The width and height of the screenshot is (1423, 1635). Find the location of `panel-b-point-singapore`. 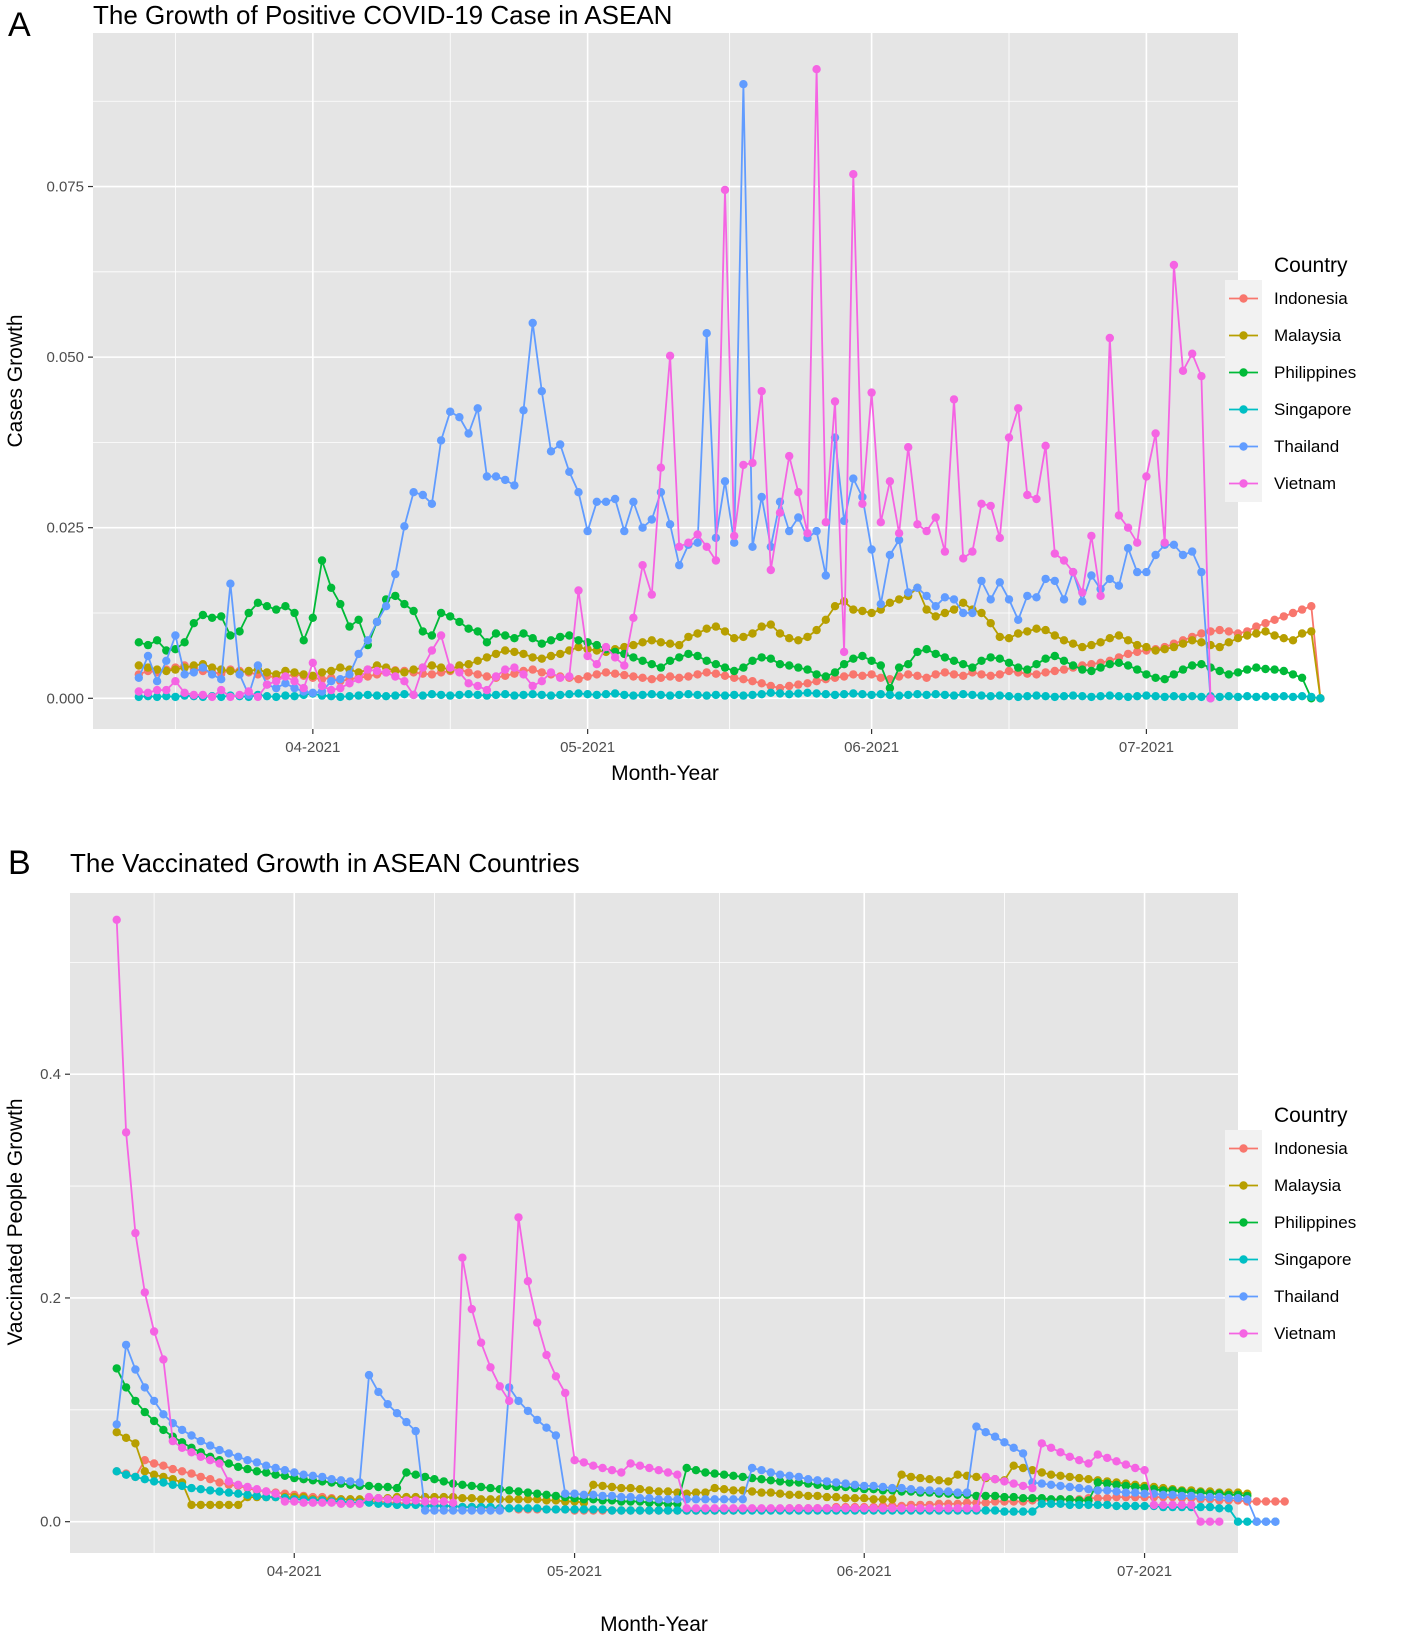

panel-b-point-singapore is located at coordinates (1004, 1511).